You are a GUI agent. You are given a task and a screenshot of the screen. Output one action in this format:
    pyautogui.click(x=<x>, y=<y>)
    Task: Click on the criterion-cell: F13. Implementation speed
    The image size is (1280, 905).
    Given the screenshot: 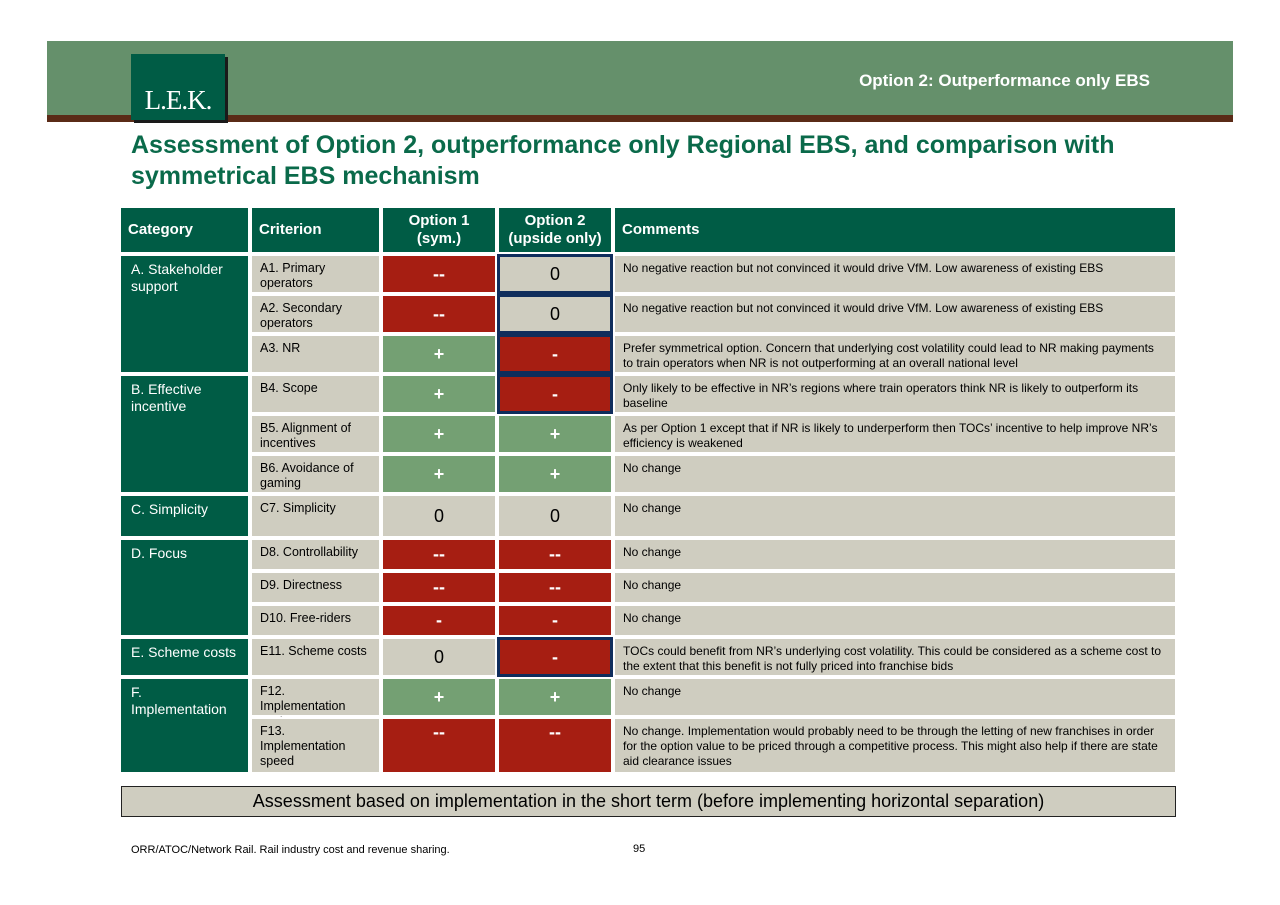 What is the action you would take?
    pyautogui.click(x=315, y=745)
    